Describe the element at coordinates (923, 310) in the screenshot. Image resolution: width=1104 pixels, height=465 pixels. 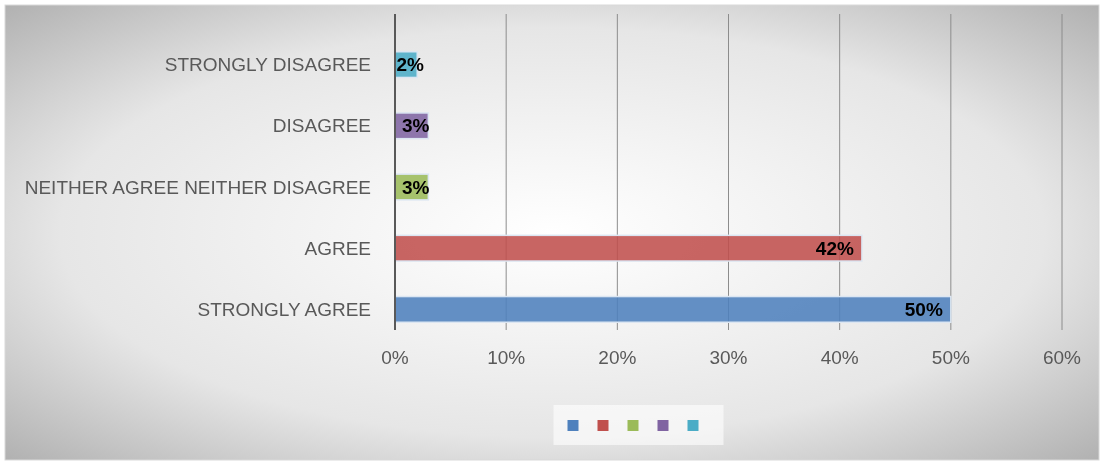
I see `data-label: 50%` at that location.